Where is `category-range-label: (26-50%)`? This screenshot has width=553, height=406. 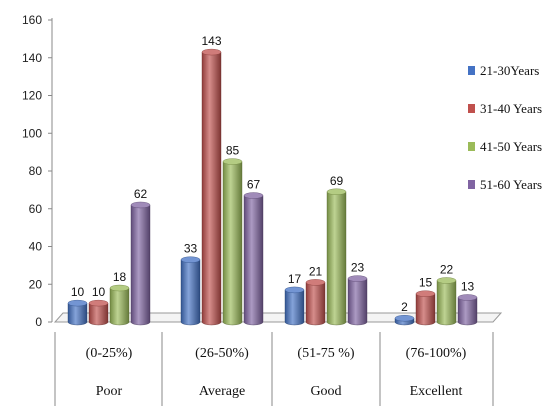
category-range-label: (26-50%) is located at coordinates (222, 353).